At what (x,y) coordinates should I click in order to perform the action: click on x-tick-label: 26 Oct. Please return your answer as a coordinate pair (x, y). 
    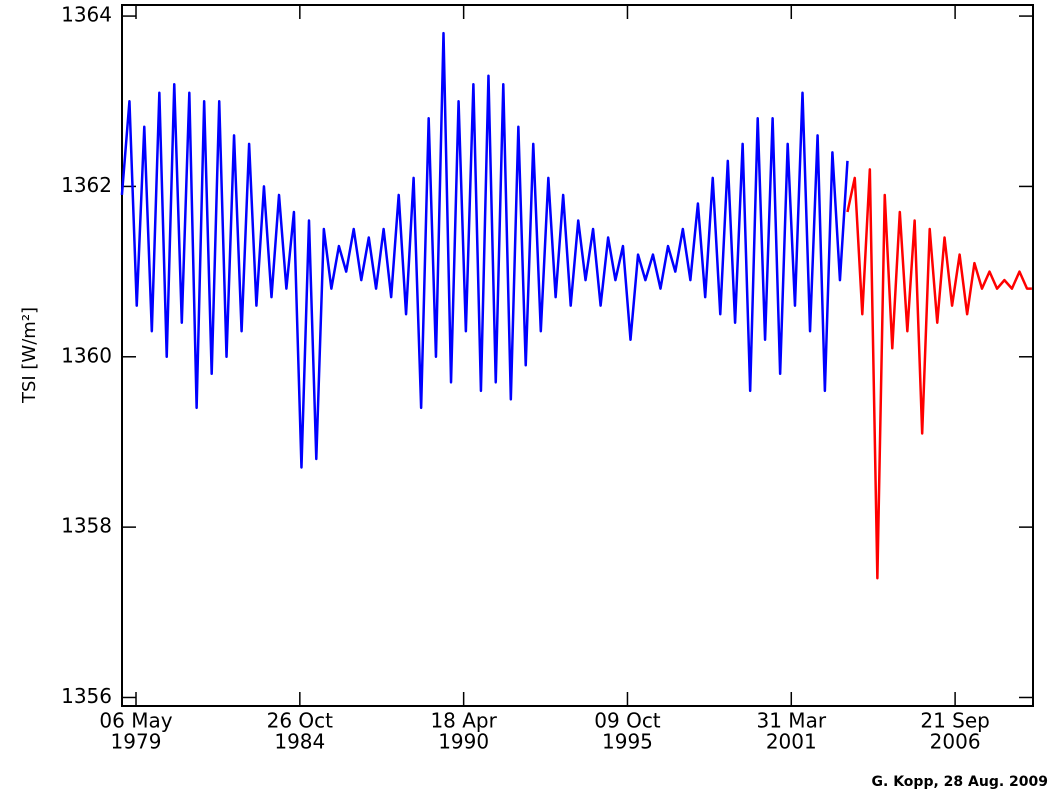
    Looking at the image, I should click on (300, 721).